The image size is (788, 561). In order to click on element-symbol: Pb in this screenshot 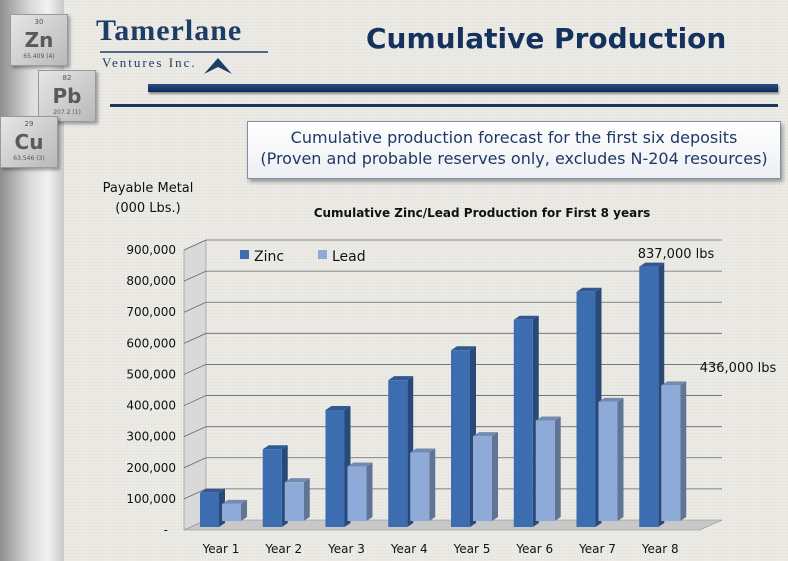, I will do `click(67, 96)`.